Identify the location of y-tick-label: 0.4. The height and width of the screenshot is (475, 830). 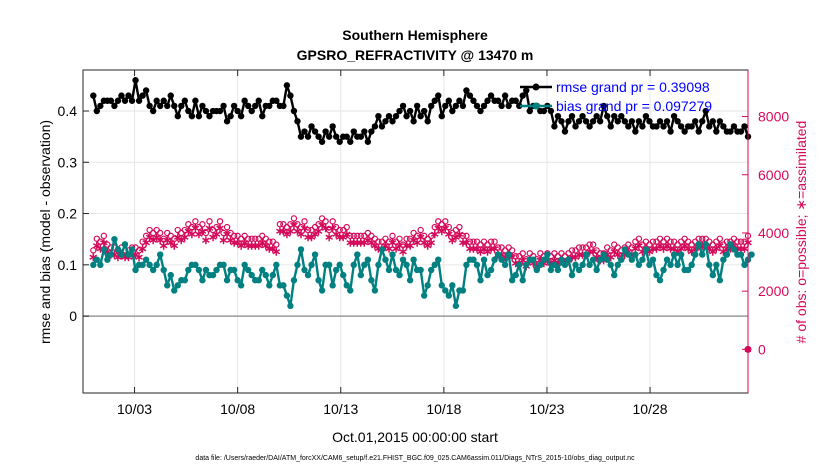
(68, 111).